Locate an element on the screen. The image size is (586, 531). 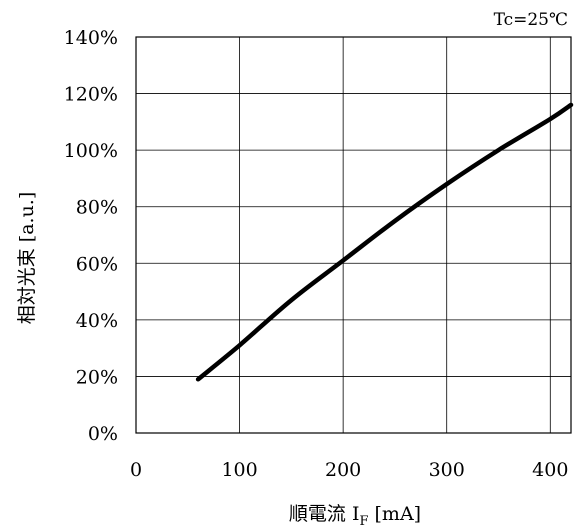
x-axis-title: 順電流 IF [mA] is located at coordinates (355, 516).